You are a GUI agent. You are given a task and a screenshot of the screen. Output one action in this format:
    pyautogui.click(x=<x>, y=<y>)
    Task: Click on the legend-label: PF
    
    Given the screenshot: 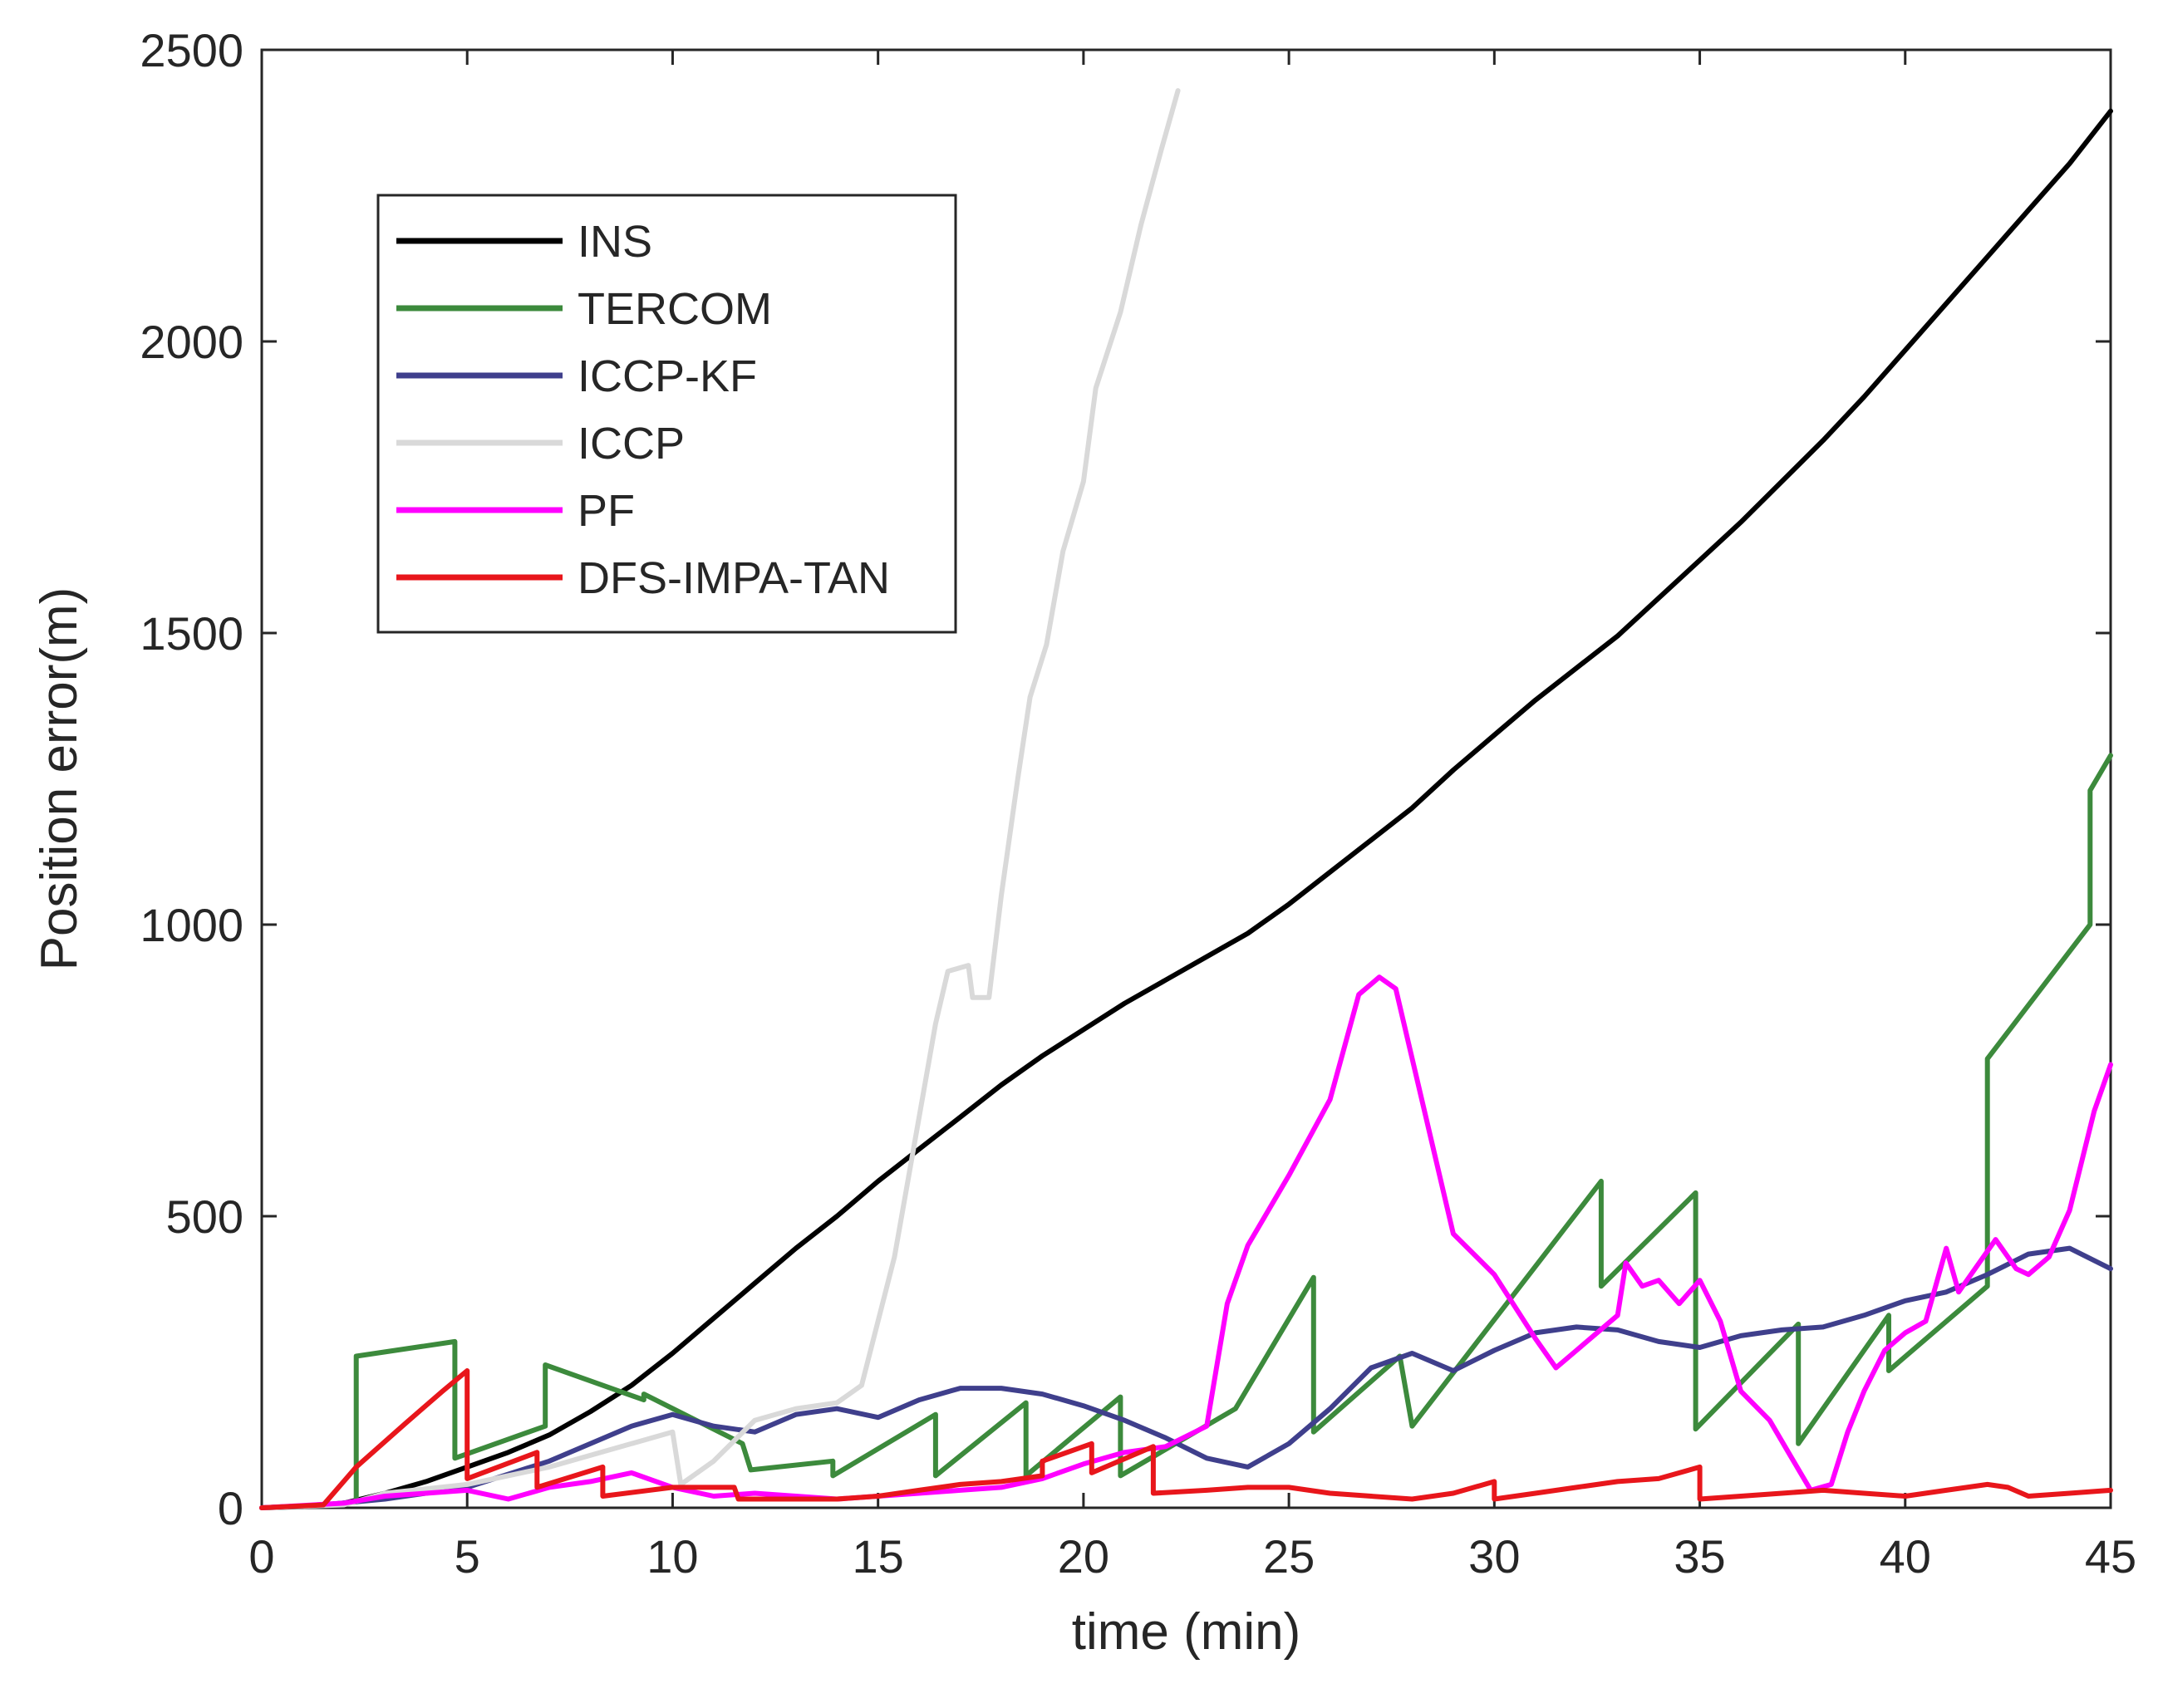 What is the action you would take?
    pyautogui.click(x=607, y=511)
    